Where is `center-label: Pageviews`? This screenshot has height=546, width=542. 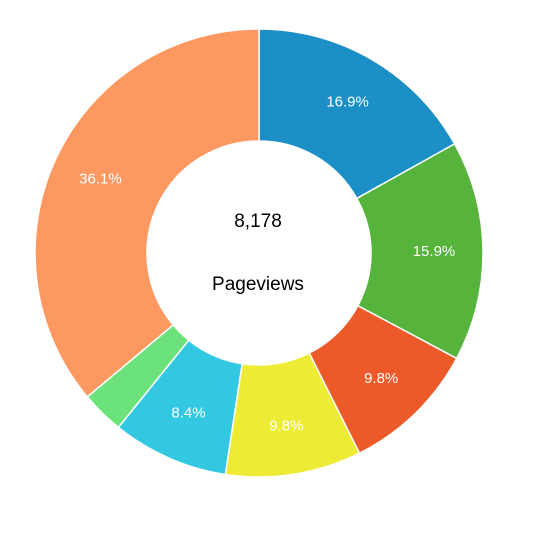 center-label: Pageviews is located at coordinates (258, 284).